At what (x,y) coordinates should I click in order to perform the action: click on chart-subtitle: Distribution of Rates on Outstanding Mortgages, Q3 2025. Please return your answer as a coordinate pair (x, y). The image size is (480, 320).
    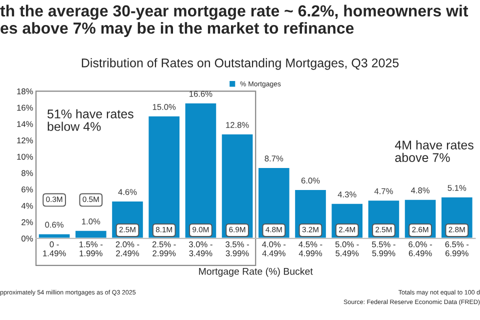
    Looking at the image, I should click on (240, 64).